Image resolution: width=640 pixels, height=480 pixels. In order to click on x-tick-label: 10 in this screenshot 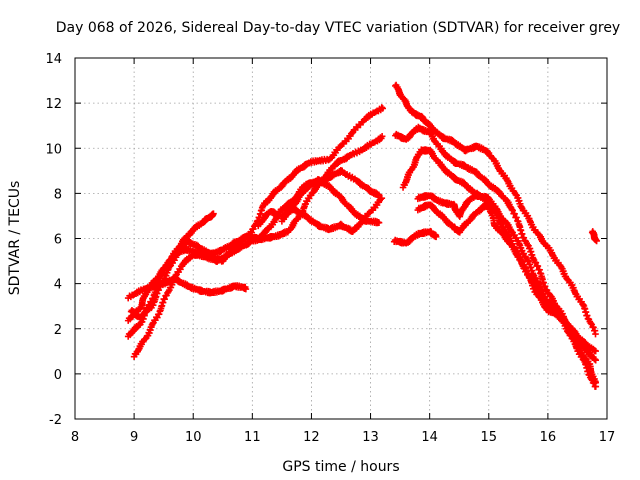, I will do `click(193, 437)`.